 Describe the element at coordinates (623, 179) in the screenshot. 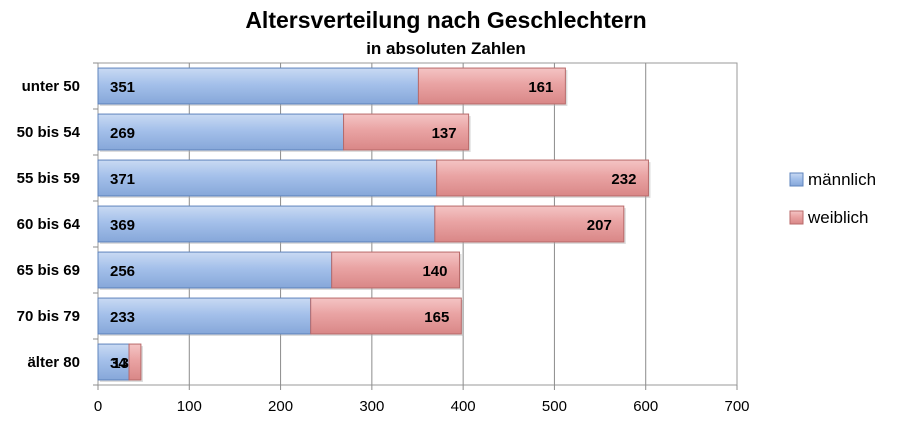

I see `data-label: 232` at that location.